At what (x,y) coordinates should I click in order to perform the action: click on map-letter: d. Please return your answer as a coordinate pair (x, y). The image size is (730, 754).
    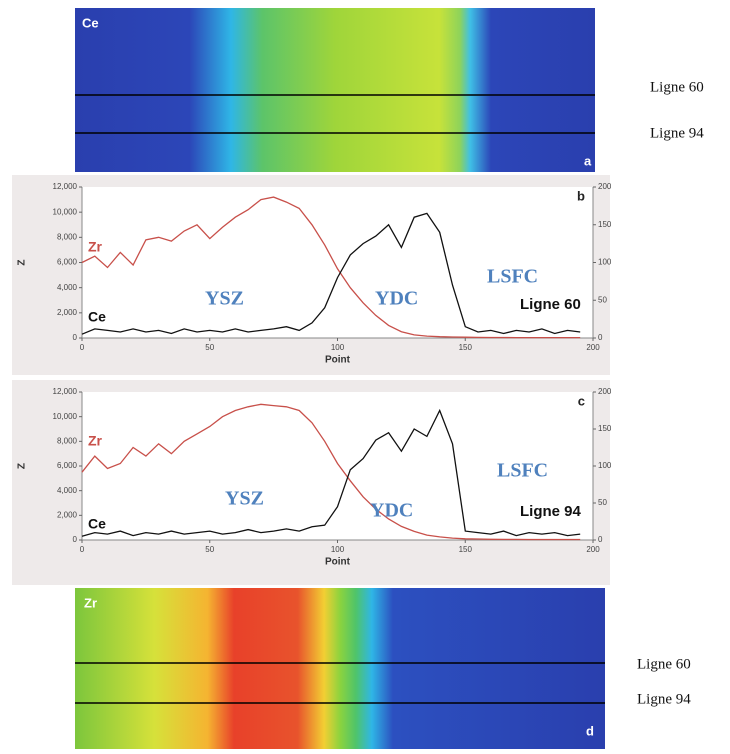
    Looking at the image, I should click on (590, 730).